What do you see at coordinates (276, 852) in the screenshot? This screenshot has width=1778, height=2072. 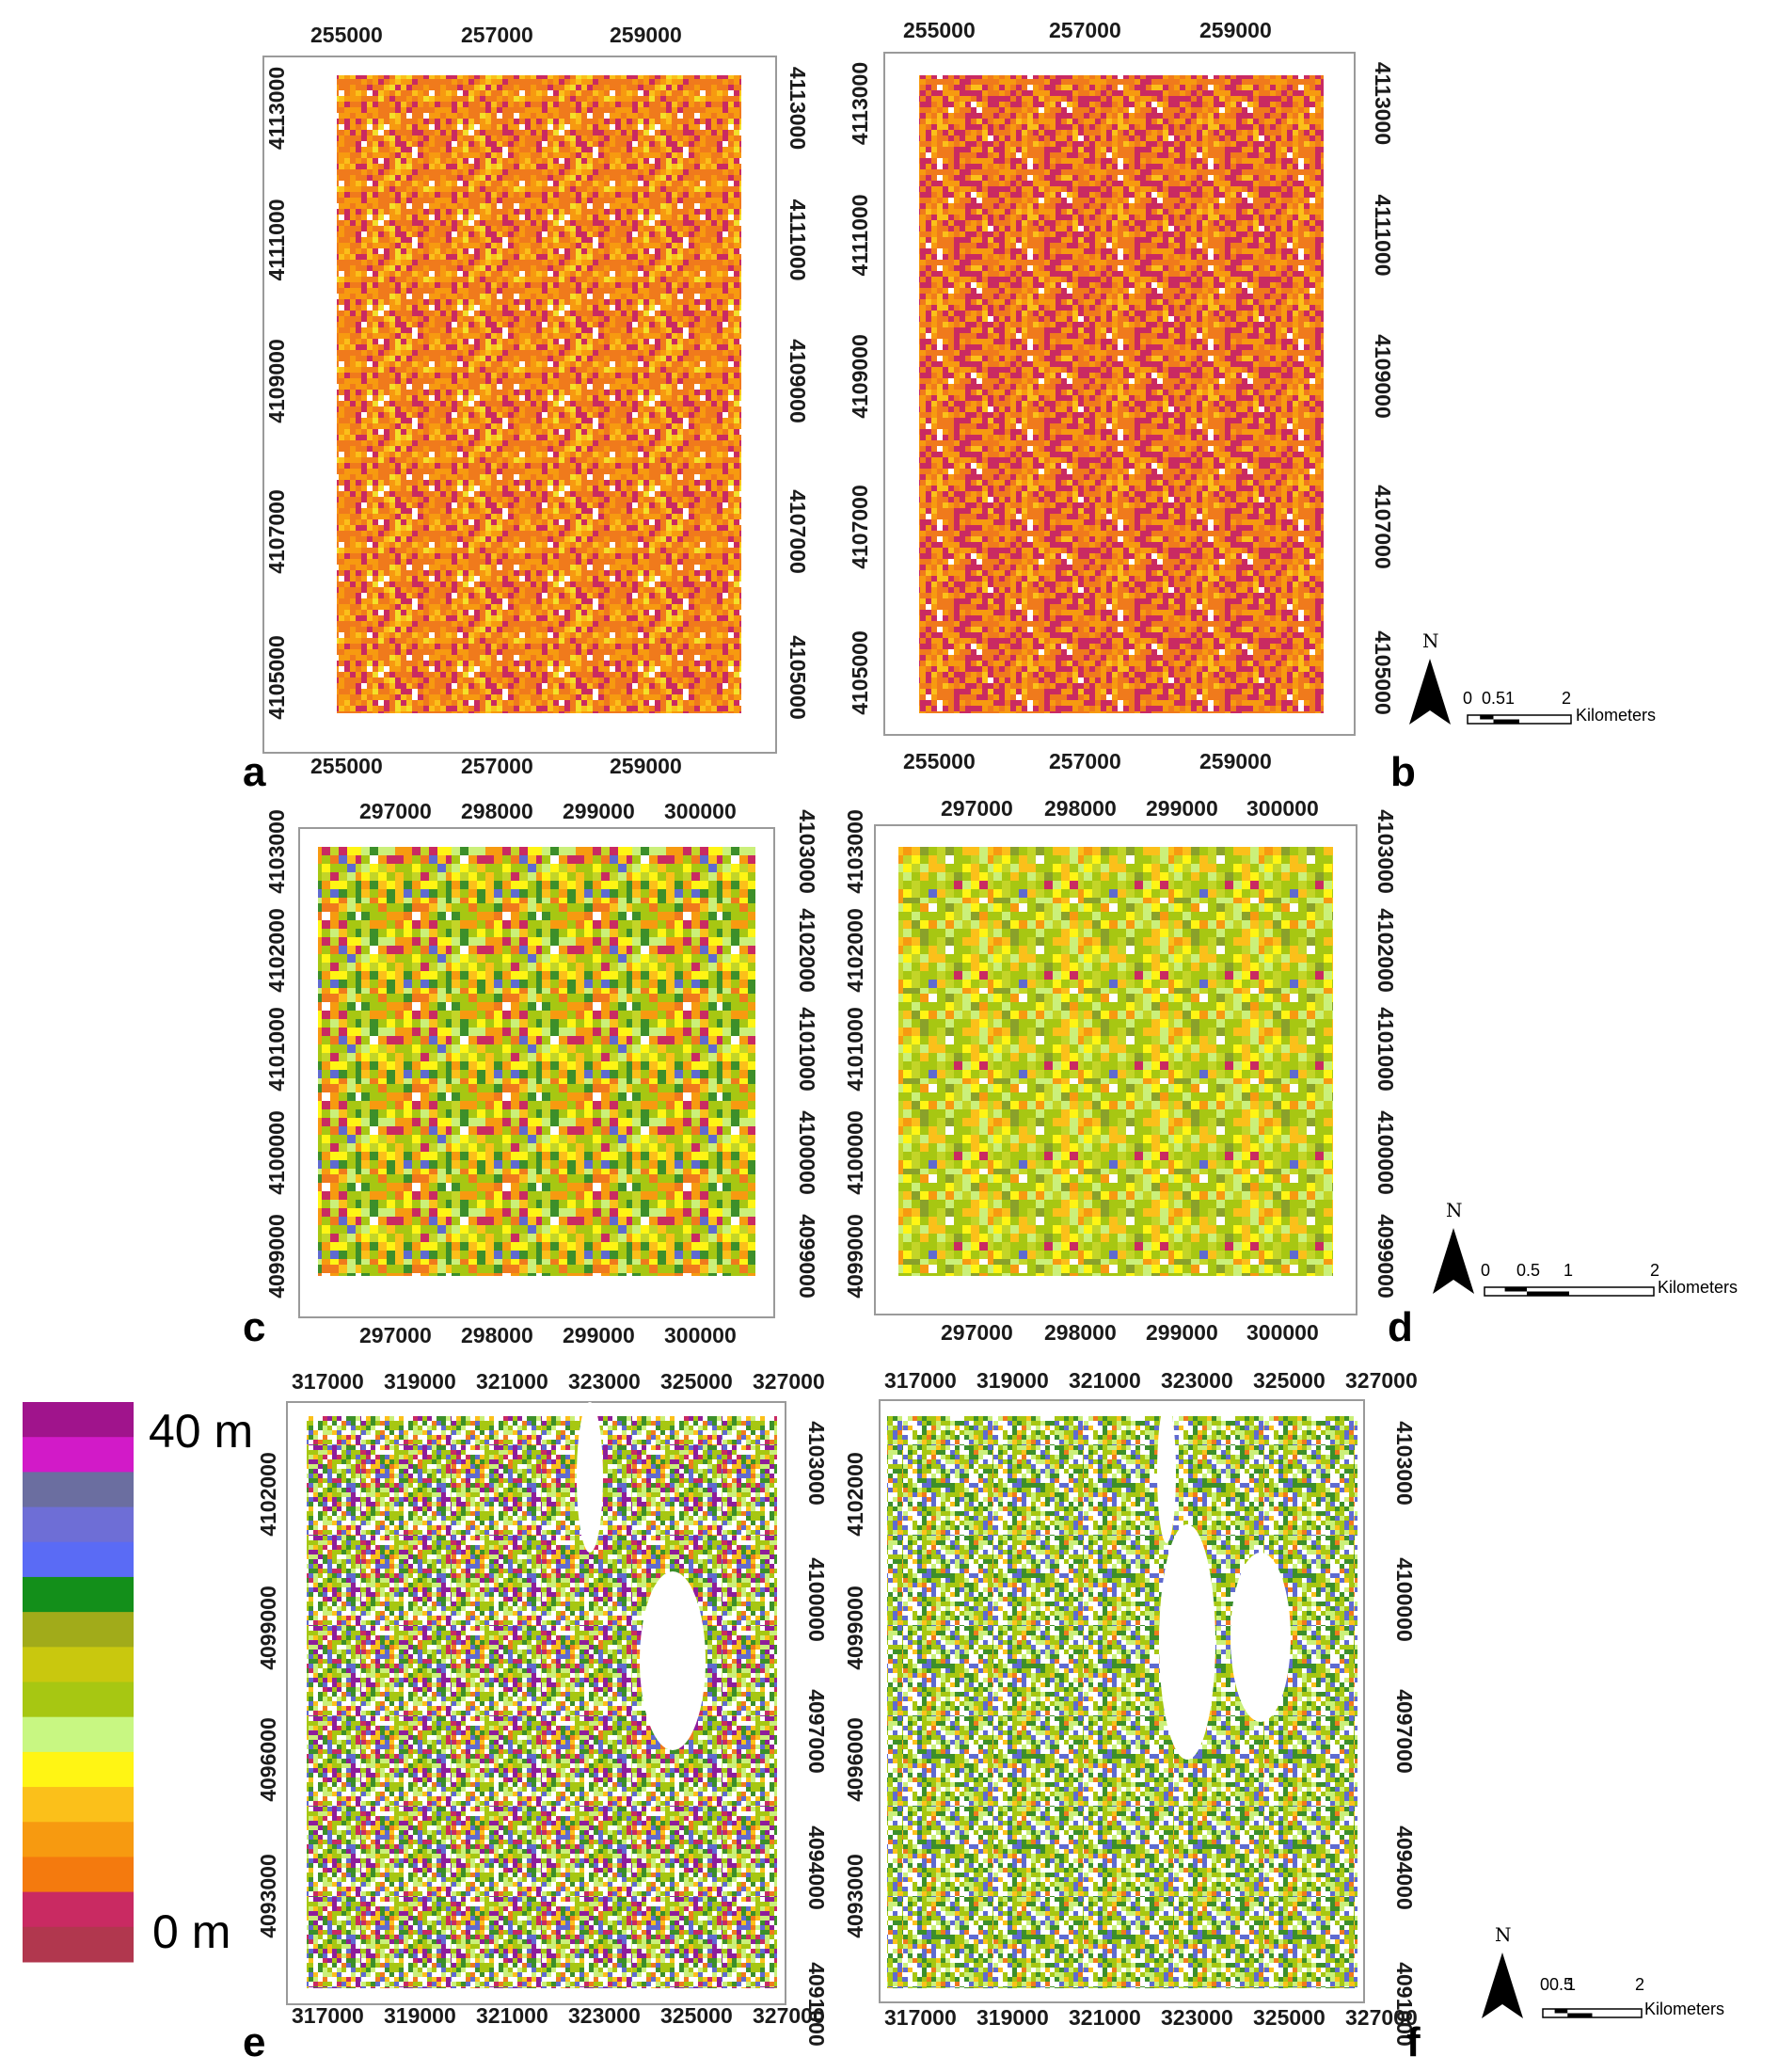 I see `y-tick-left: 4103000` at bounding box center [276, 852].